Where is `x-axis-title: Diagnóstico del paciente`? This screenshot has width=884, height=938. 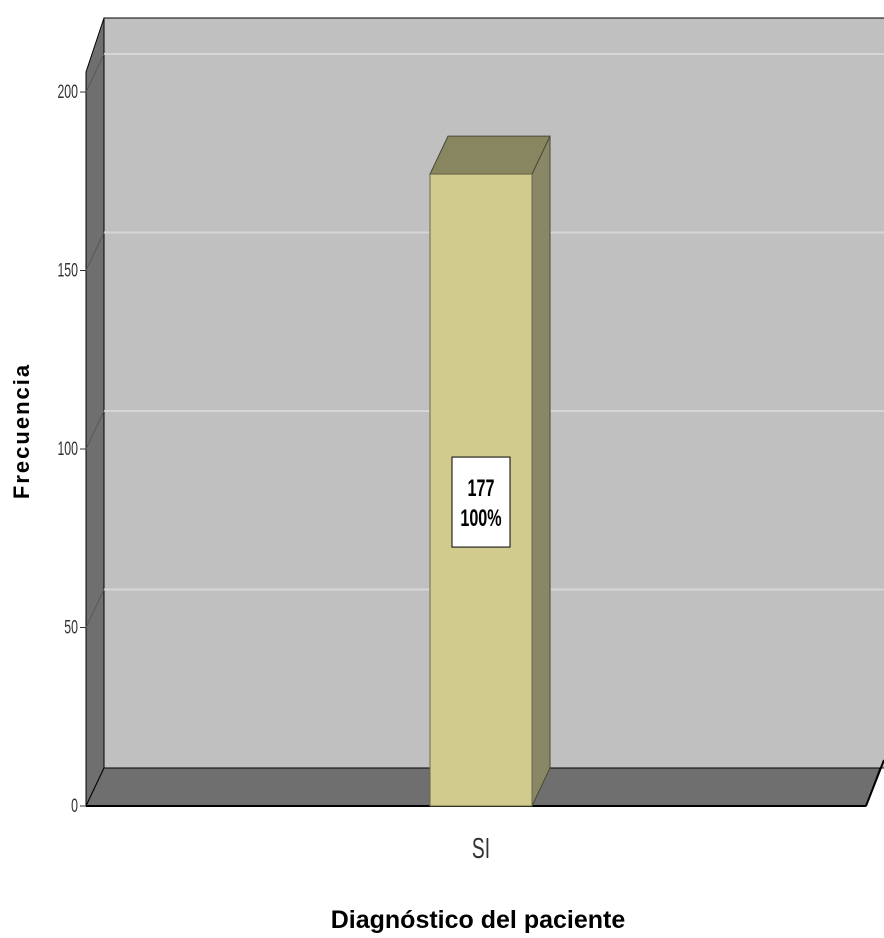 x-axis-title: Diagnóstico del paciente is located at coordinates (478, 920).